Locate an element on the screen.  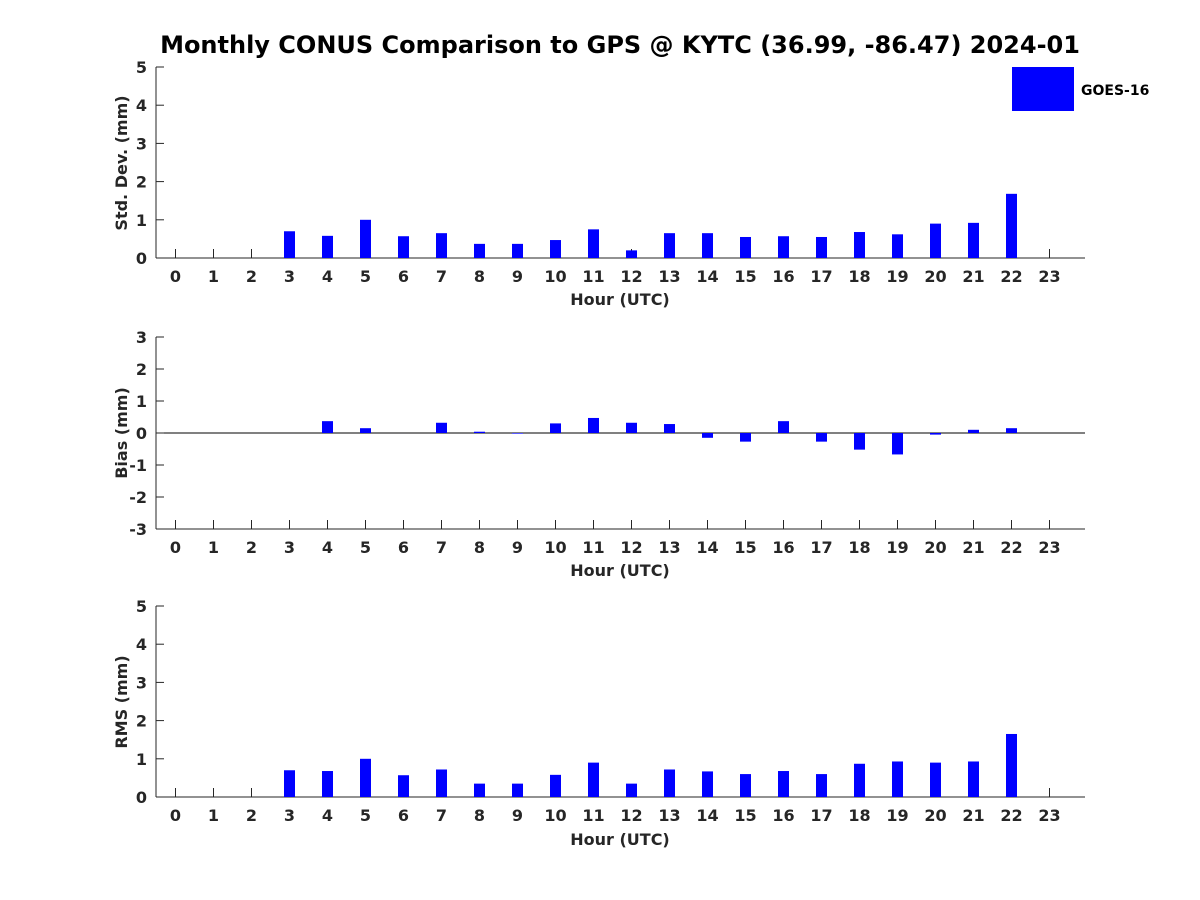
y-tick-label: 5 is located at coordinates (141, 67).